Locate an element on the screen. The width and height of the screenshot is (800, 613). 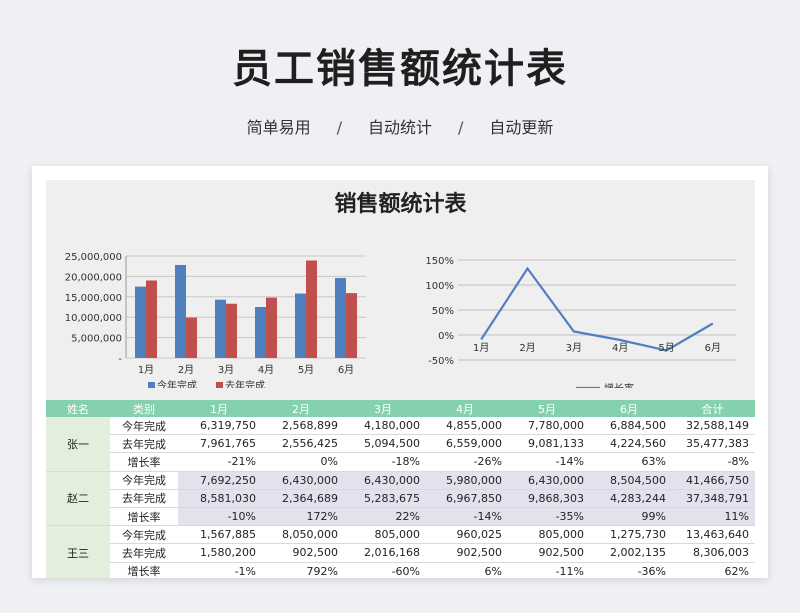
table-row: 增长率 -21% 0% -18% -26% -14% 63% -8% is located at coordinates (400, 462).